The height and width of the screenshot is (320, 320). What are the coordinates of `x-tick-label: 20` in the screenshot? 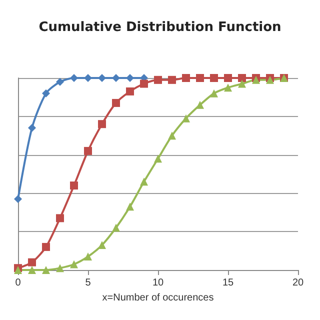 It's located at (298, 283).